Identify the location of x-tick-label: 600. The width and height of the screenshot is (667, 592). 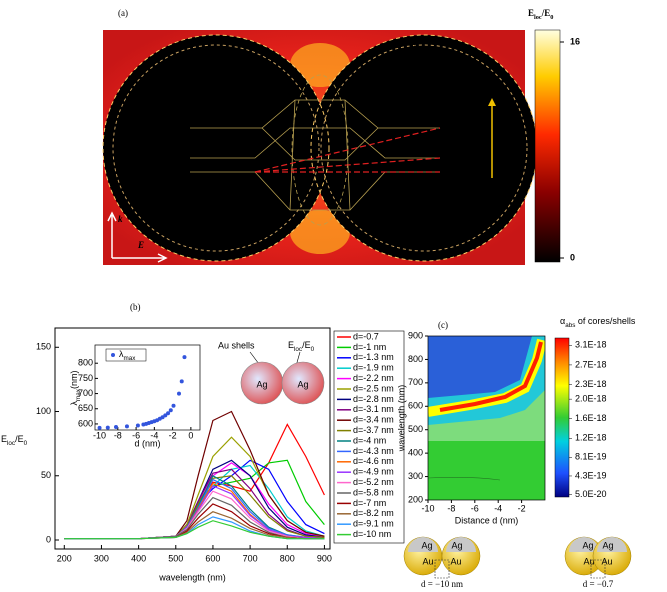
(212, 558).